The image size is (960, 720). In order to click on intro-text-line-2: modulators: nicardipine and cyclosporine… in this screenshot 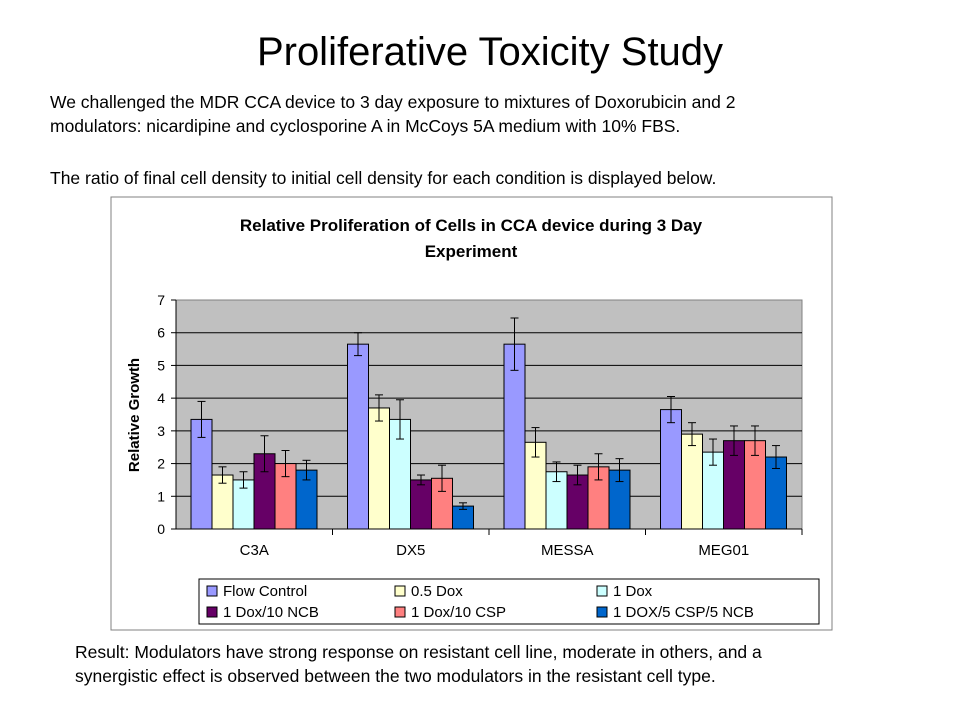, I will do `click(365, 126)`.